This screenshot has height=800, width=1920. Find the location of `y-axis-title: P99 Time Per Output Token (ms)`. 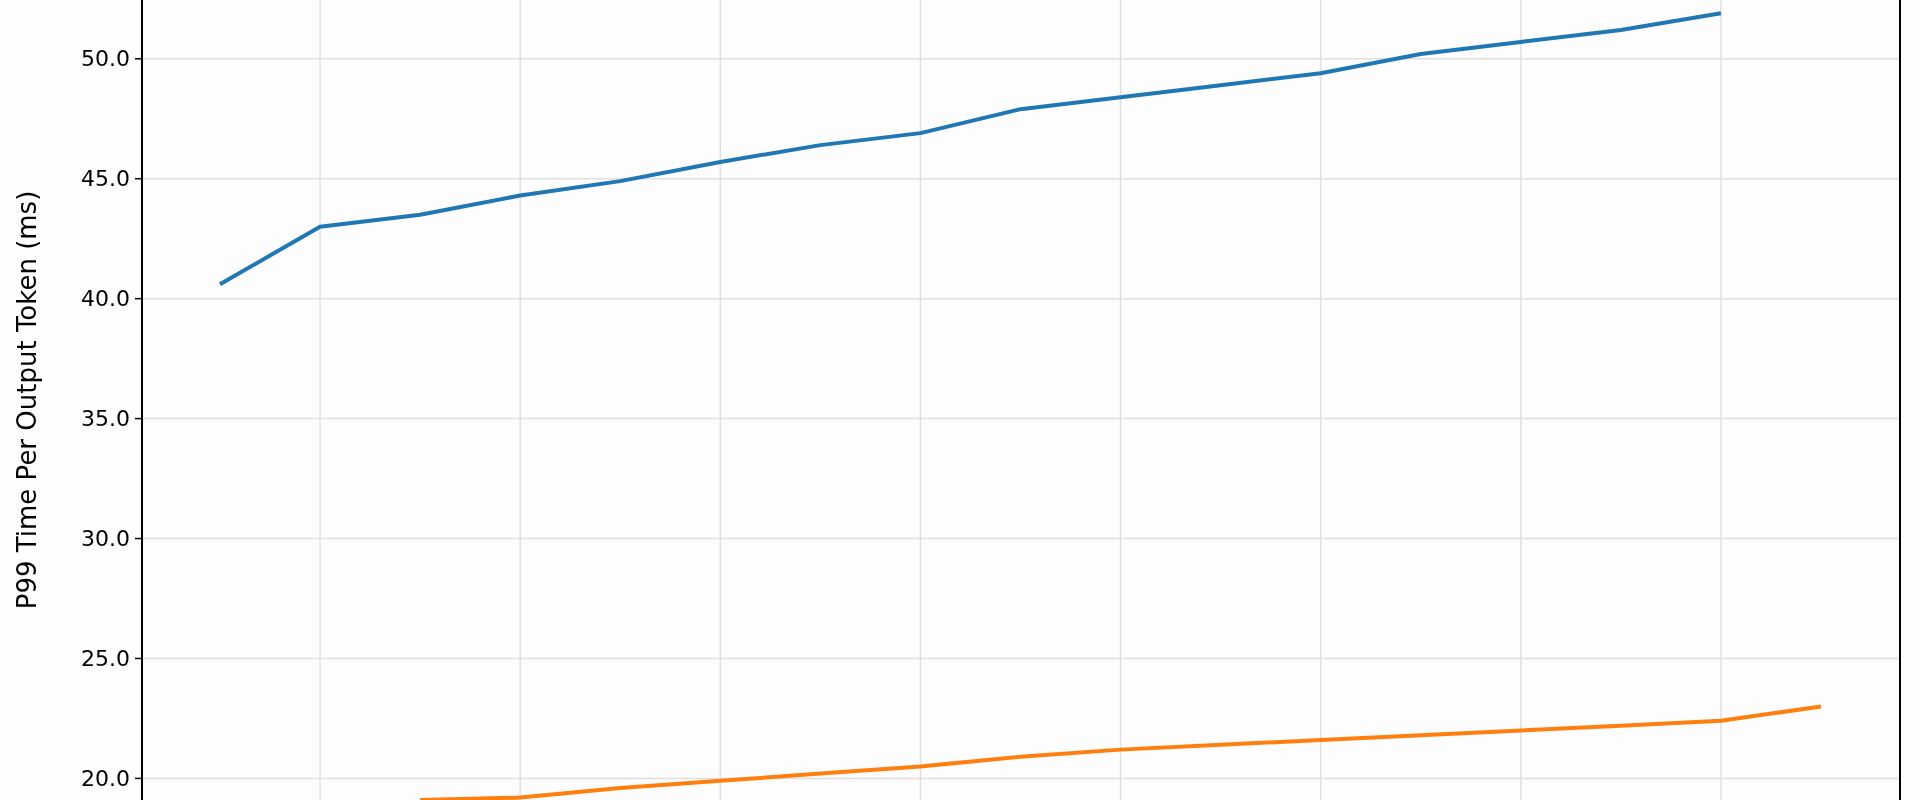

y-axis-title: P99 Time Per Output Token (ms) is located at coordinates (27, 400).